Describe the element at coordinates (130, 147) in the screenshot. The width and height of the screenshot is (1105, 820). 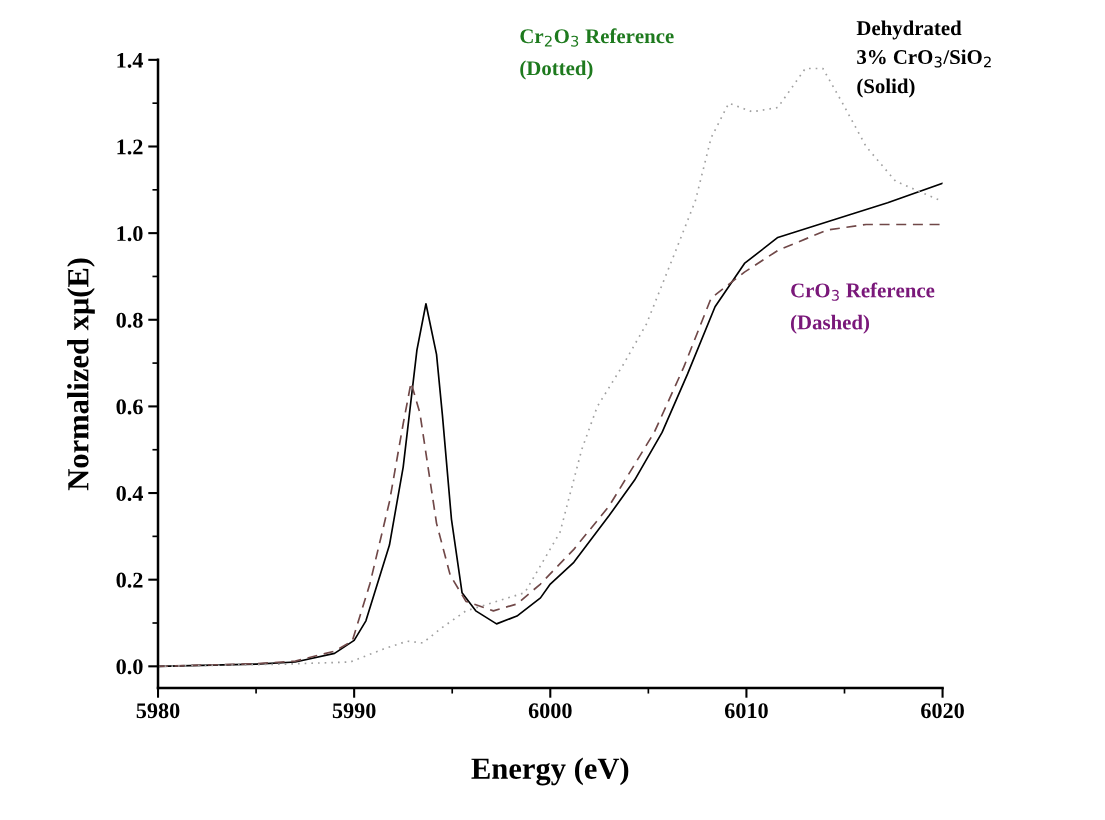
I see `y-tick-label: 1.2` at that location.